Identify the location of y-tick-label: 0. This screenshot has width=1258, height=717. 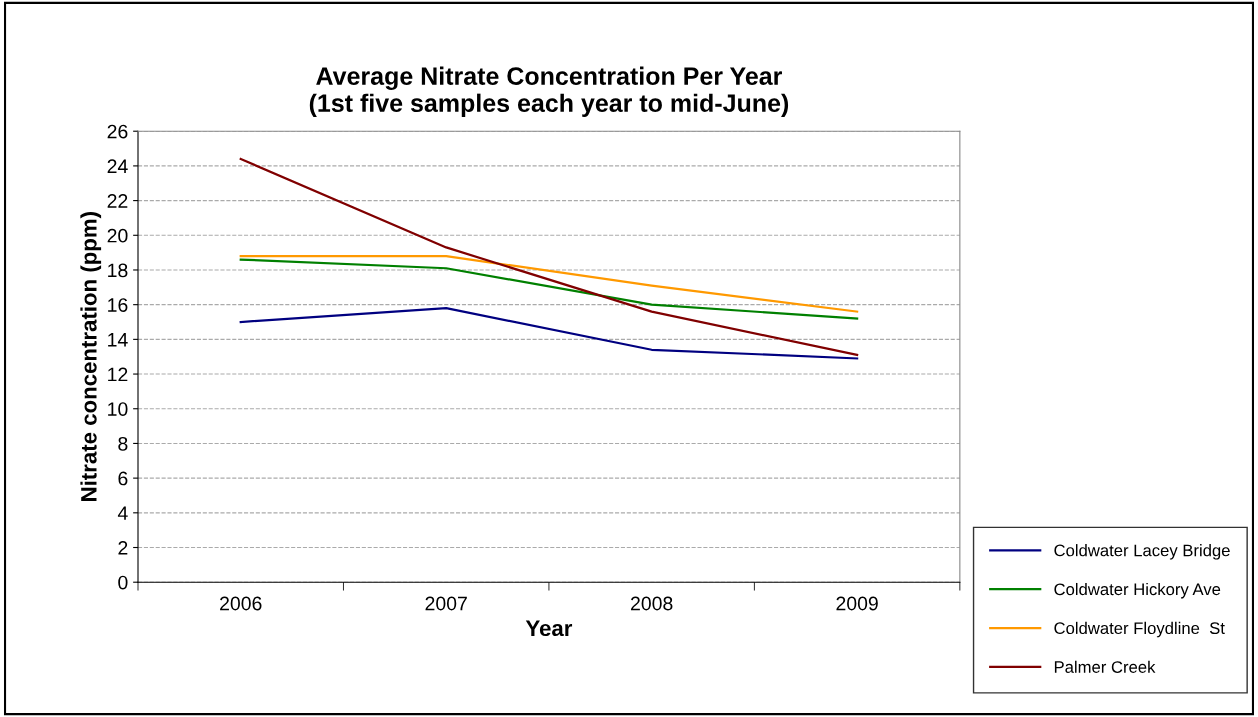
(123, 582).